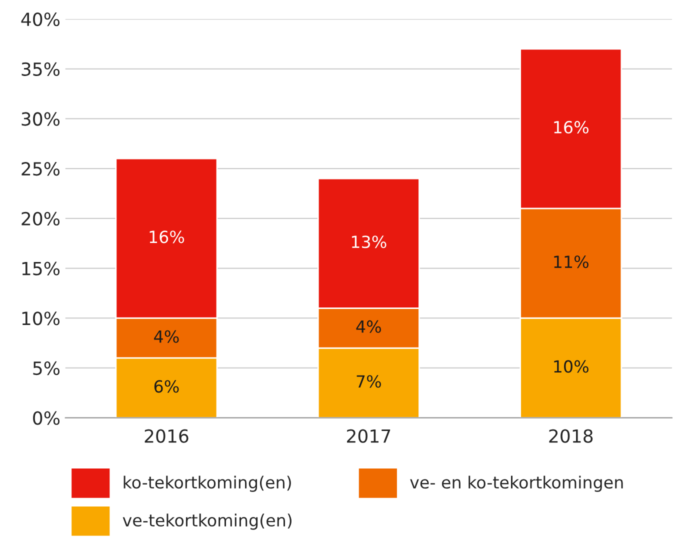 This screenshot has height=544, width=674. Describe the element at coordinates (46, 418) in the screenshot. I see `y-tick-label: 0%` at that location.